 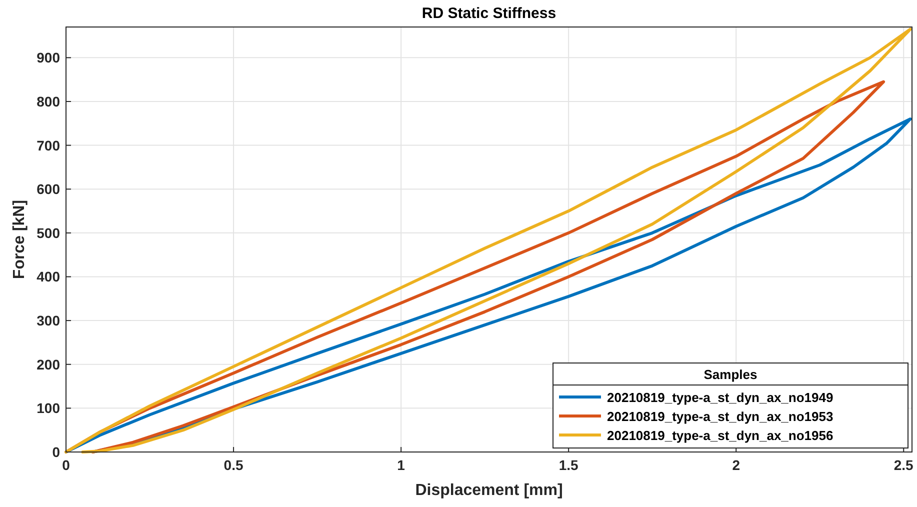 I want to click on y-tick-label: 100, so click(x=48, y=408).